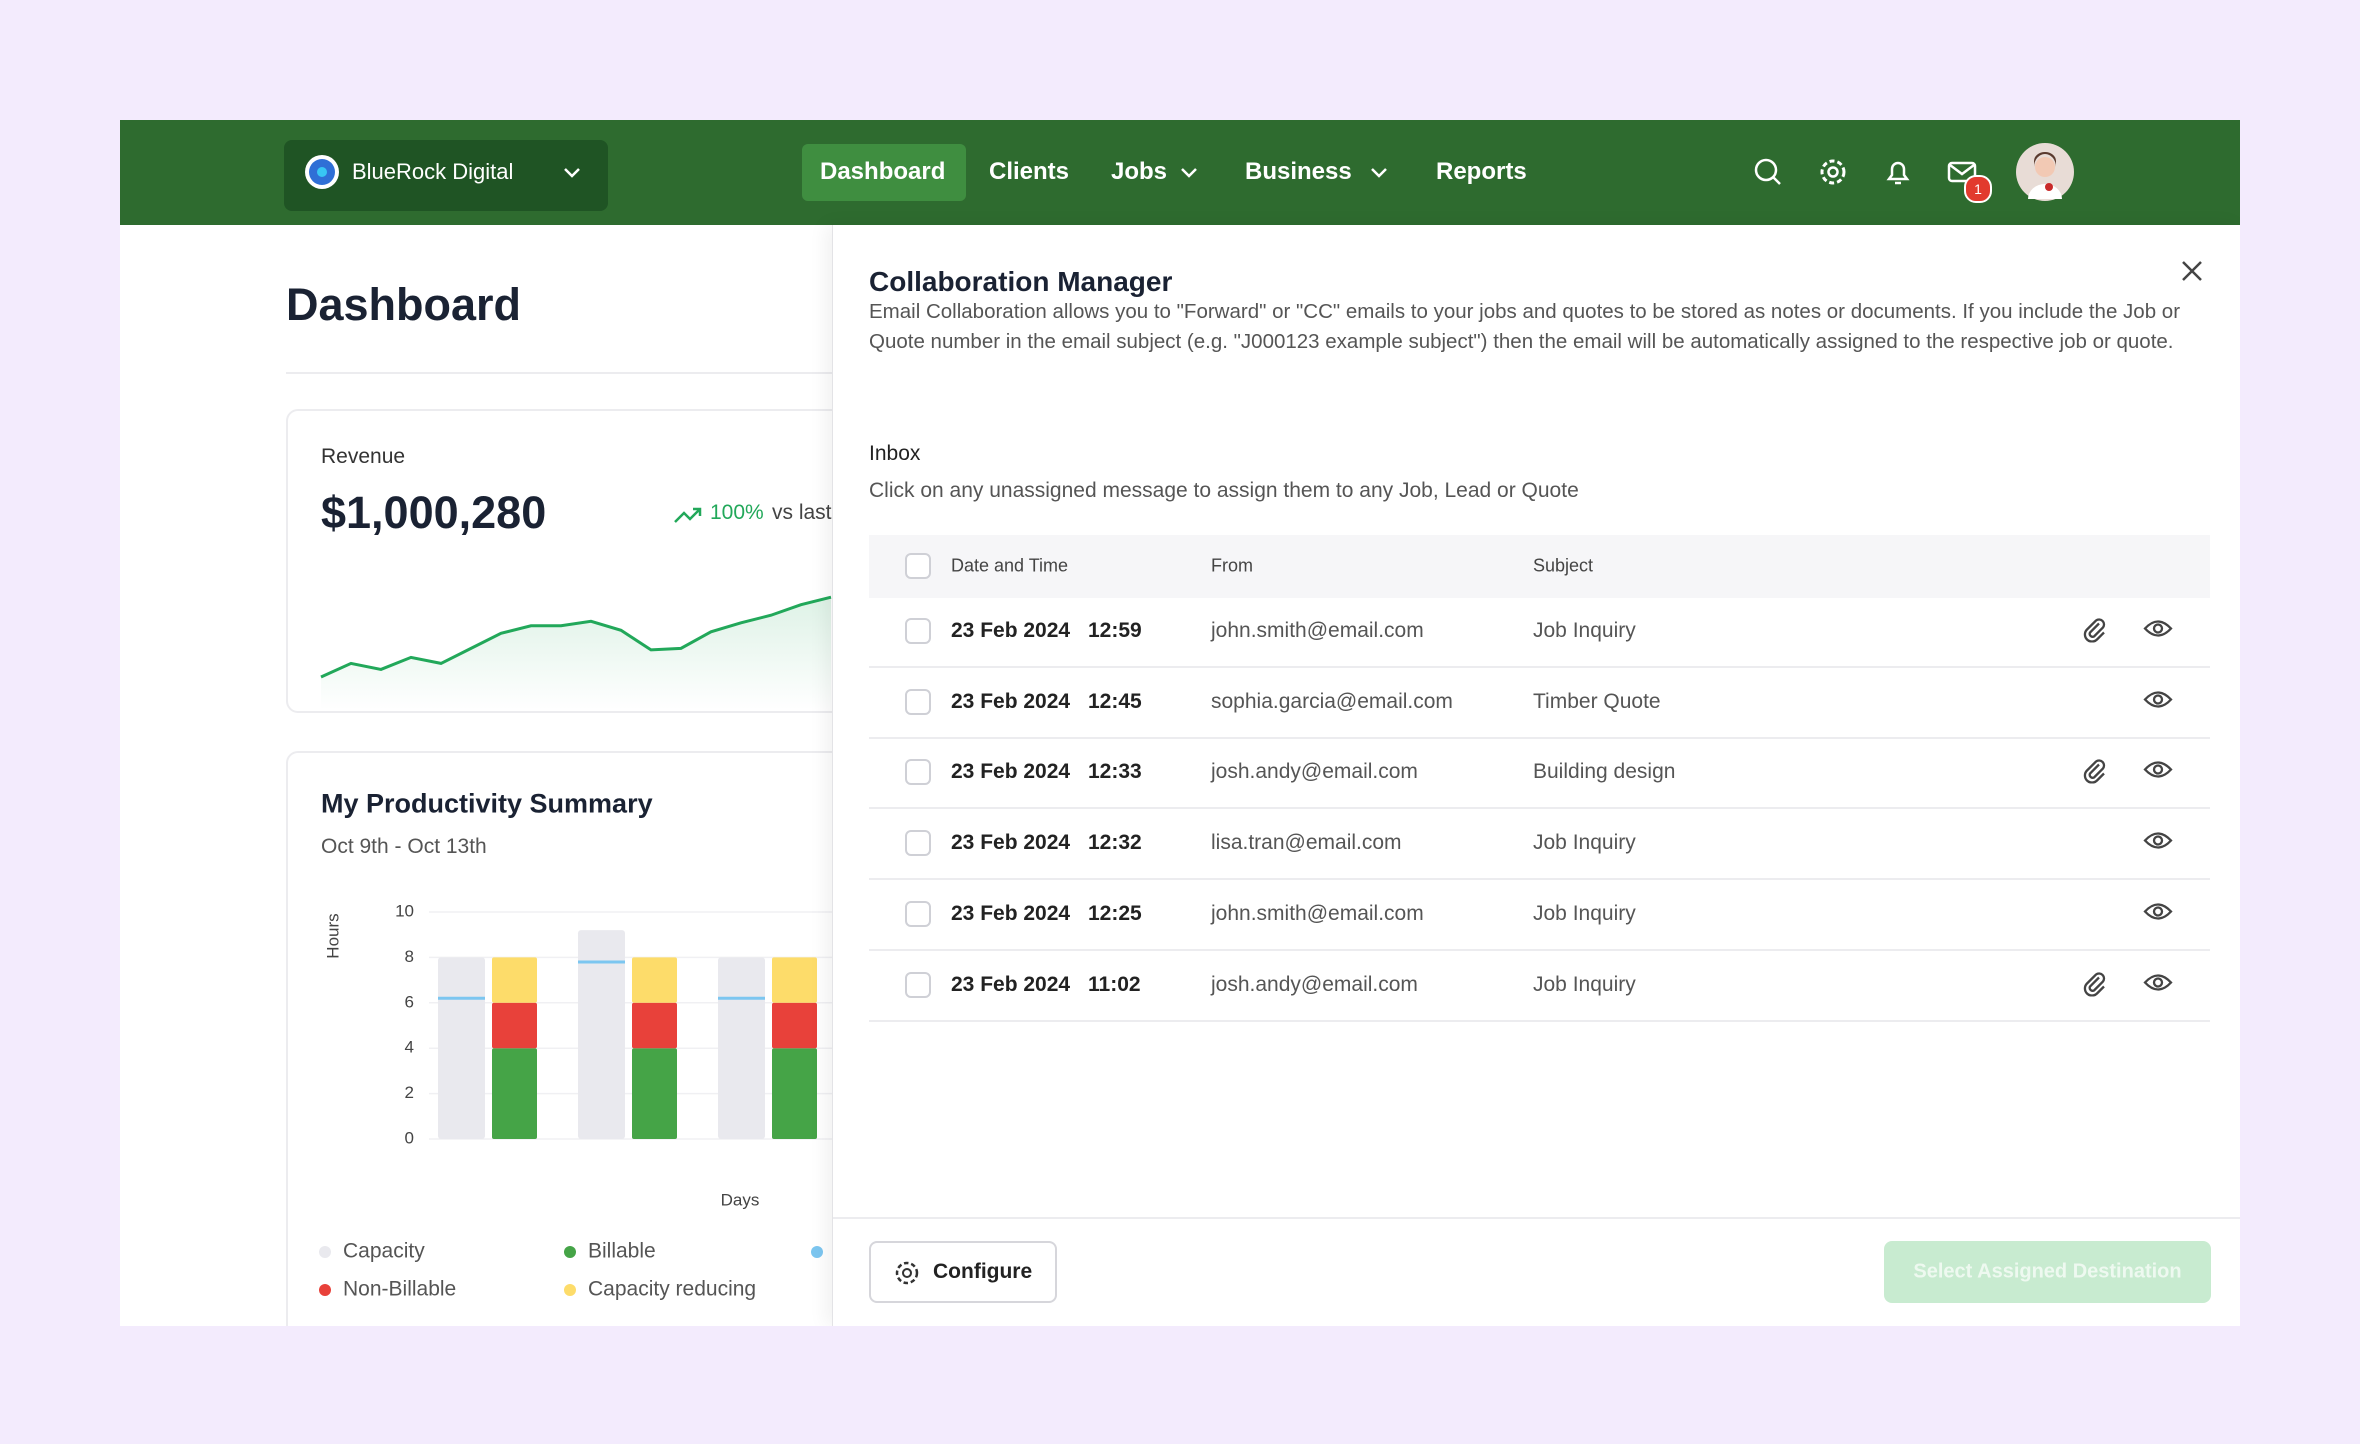  Describe the element at coordinates (399, 1289) in the screenshot. I see `legend-label: Non-Billable` at that location.